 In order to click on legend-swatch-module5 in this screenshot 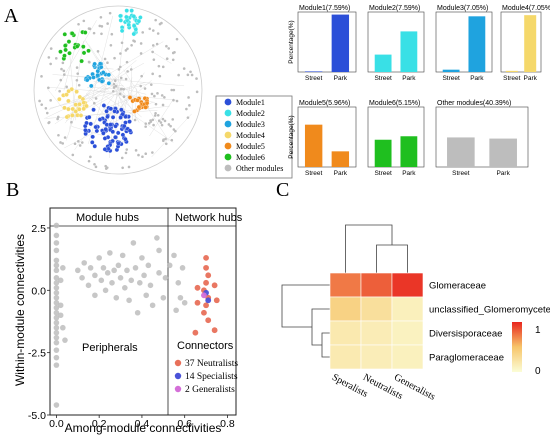, I will do `click(228, 146)`.